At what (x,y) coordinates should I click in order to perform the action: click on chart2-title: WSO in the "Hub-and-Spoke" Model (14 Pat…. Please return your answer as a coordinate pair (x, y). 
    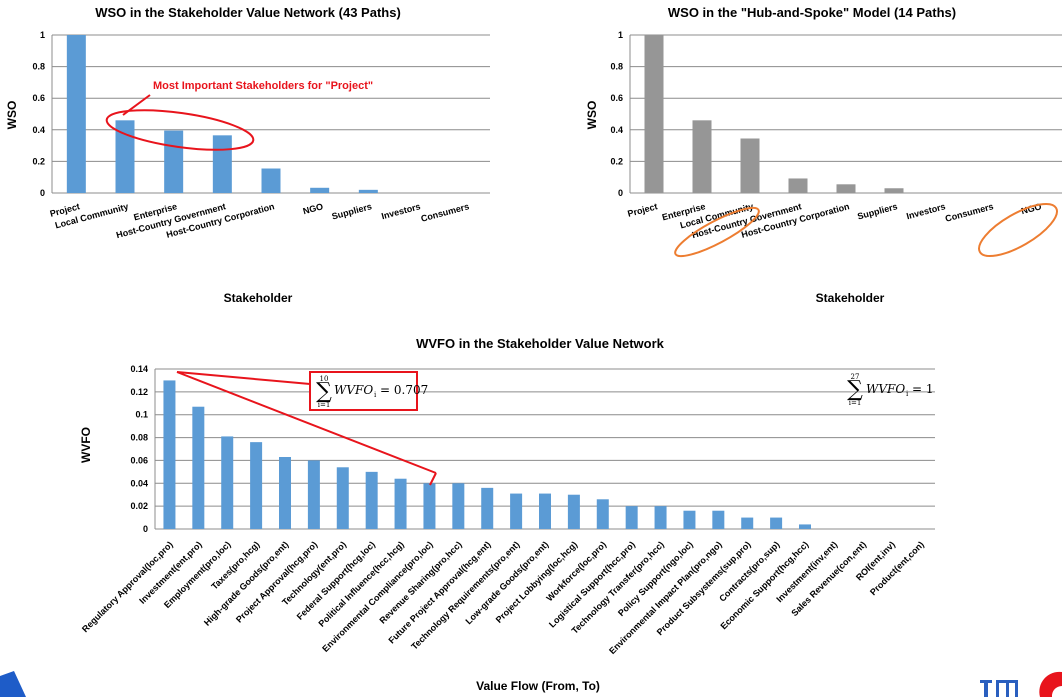
    Looking at the image, I should click on (812, 12).